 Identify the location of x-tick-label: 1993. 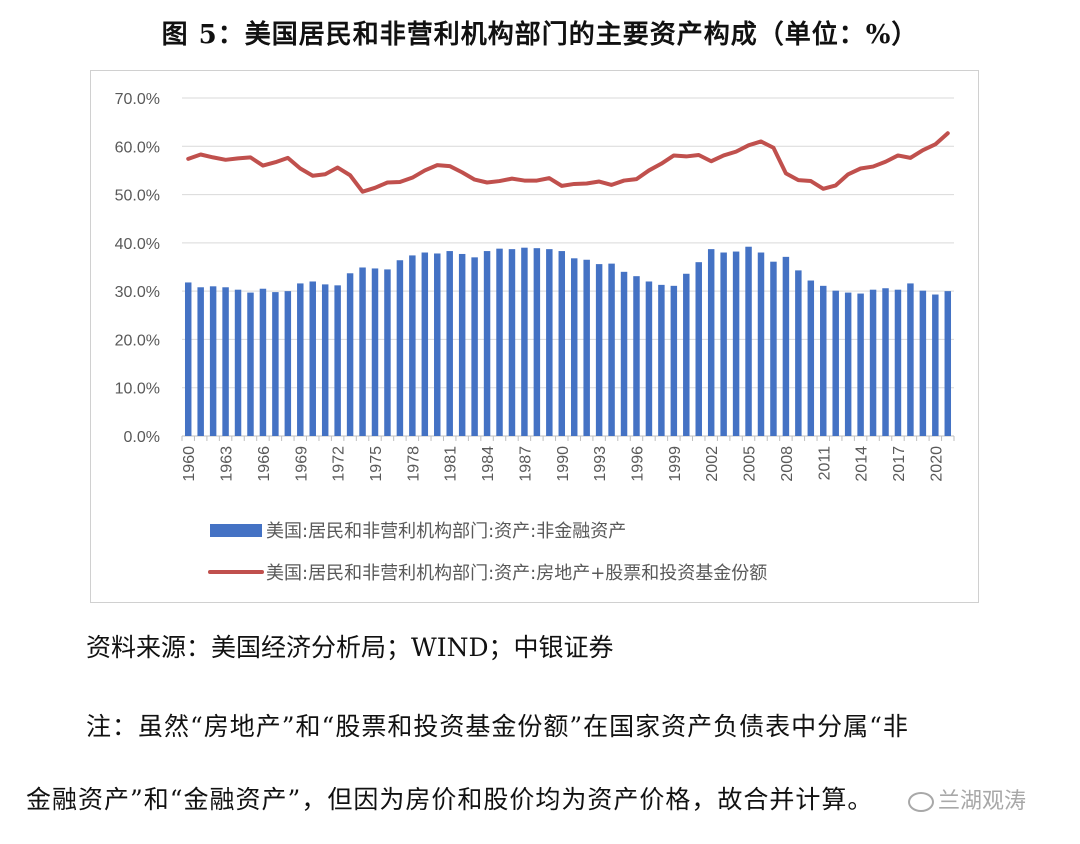
(600, 464).